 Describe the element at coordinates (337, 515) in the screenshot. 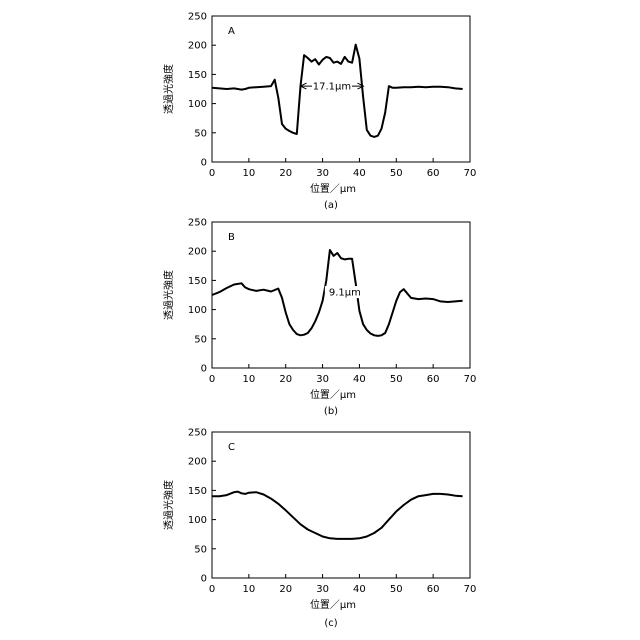

I see `series-line` at that location.